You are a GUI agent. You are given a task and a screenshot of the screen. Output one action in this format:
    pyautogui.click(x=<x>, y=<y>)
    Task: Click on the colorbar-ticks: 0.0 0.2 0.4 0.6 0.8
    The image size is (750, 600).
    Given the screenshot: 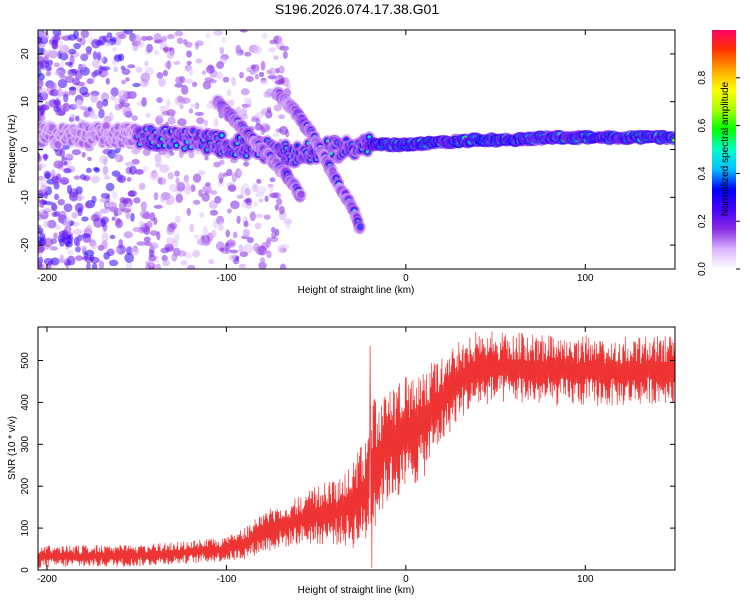 What is the action you would take?
    pyautogui.click(x=718, y=173)
    